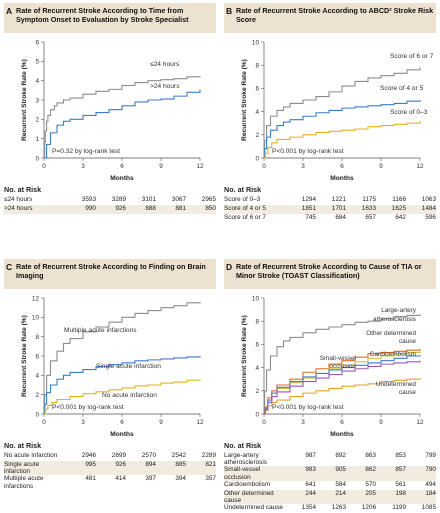 This screenshot has height=513, width=440. What do you see at coordinates (118, 455) in the screenshot?
I see `risk-cell: 2699` at bounding box center [118, 455].